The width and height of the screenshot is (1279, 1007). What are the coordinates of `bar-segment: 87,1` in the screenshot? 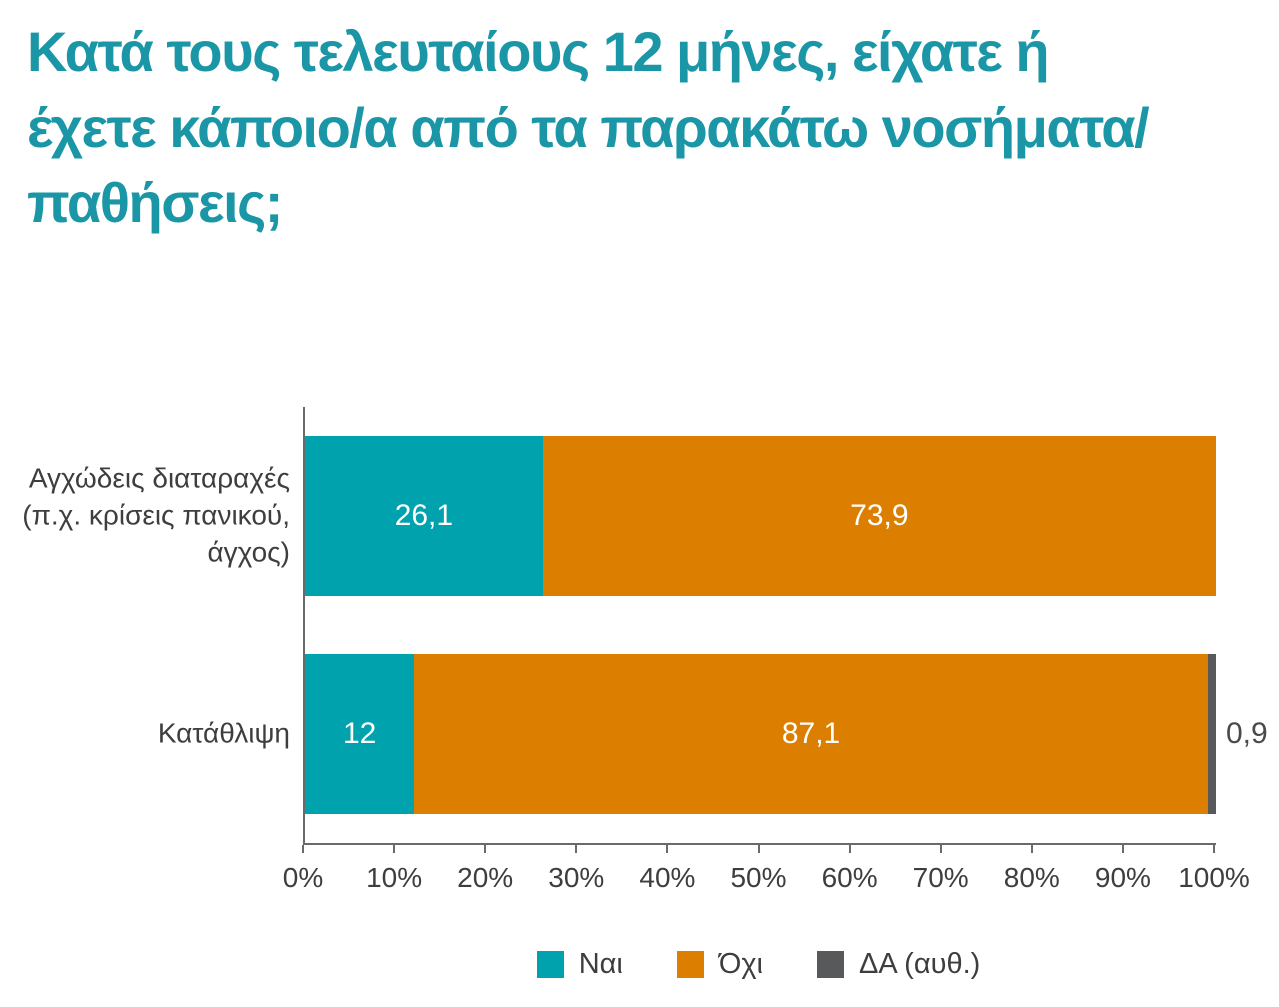 It's located at (811, 734).